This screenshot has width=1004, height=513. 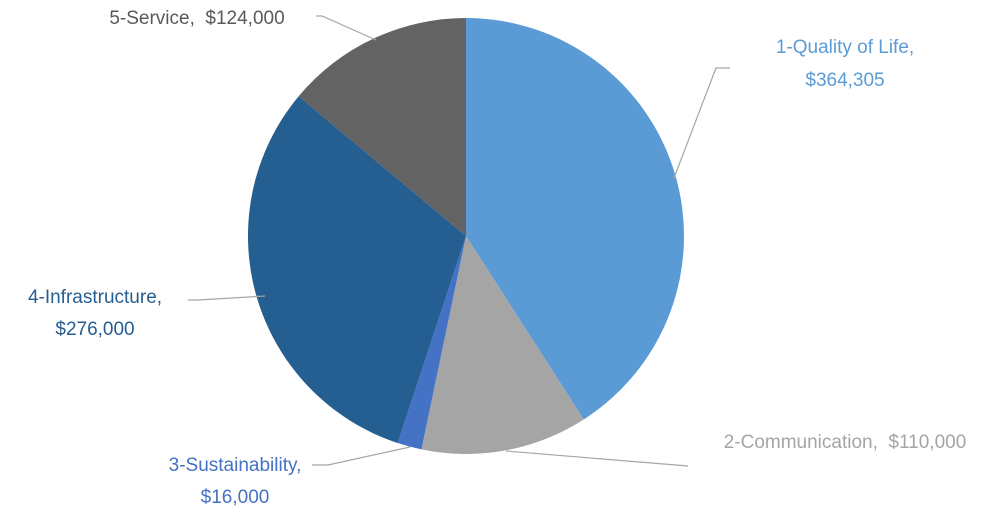 What do you see at coordinates (235, 465) in the screenshot?
I see `data-label-3-line-1: 3-Sustainability,` at bounding box center [235, 465].